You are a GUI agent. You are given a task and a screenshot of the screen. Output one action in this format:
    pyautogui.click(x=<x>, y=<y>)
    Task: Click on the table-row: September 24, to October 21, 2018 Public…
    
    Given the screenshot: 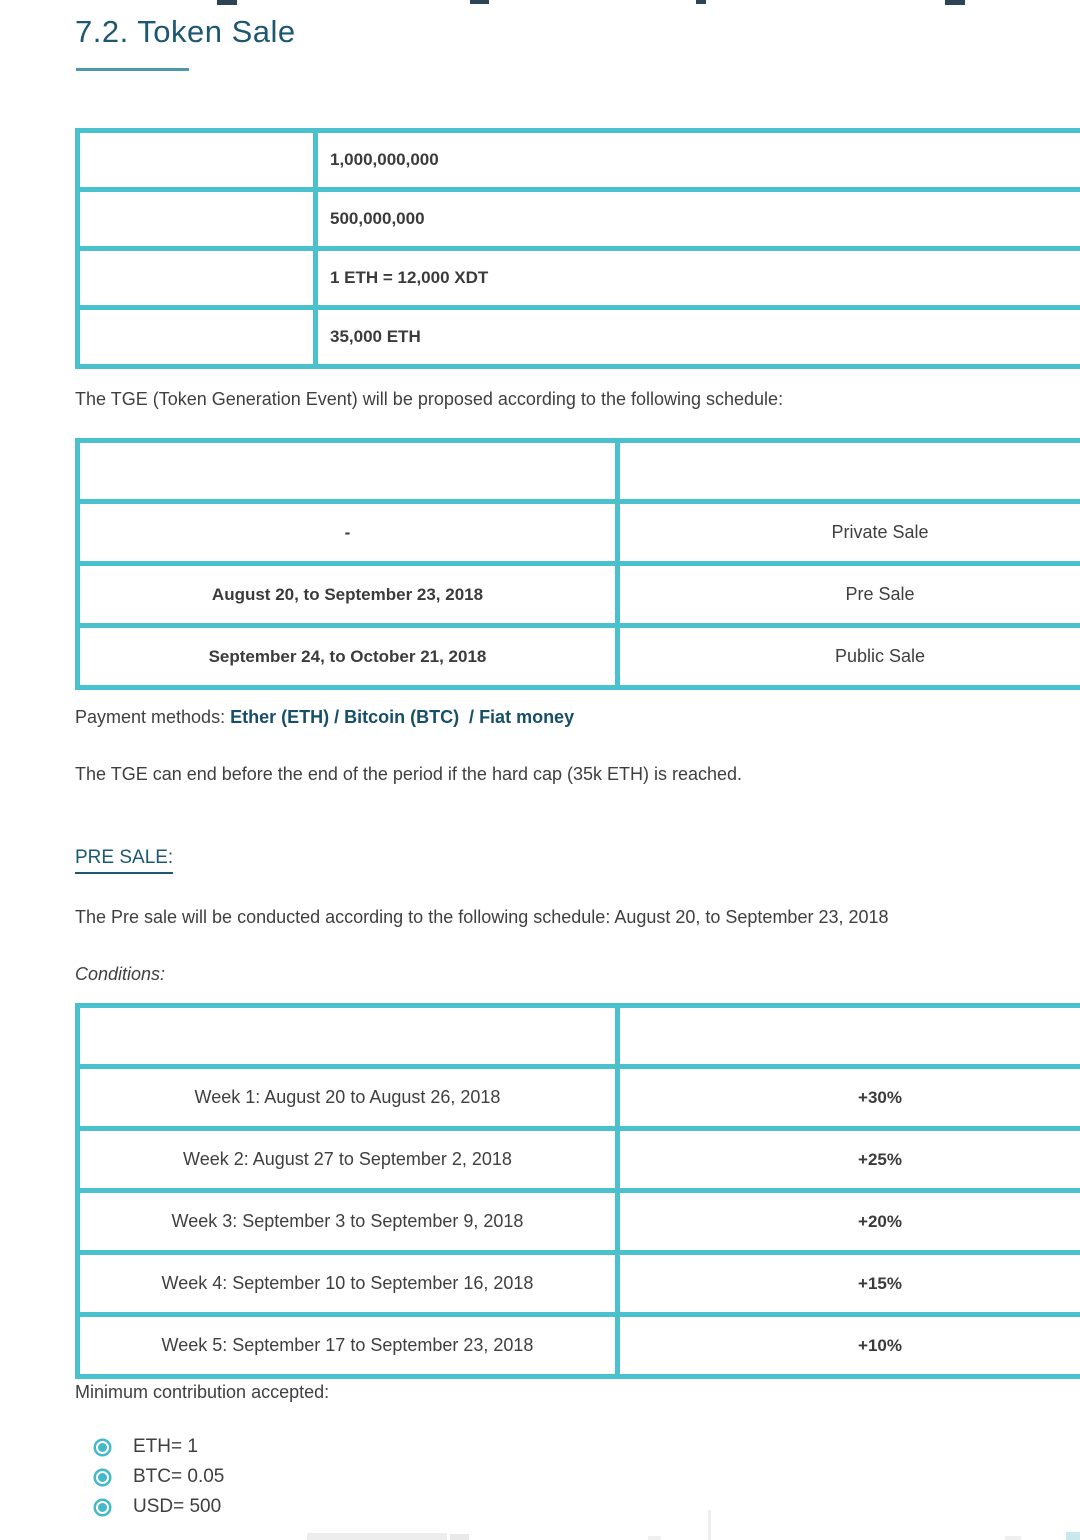 What is the action you would take?
    pyautogui.click(x=577, y=656)
    